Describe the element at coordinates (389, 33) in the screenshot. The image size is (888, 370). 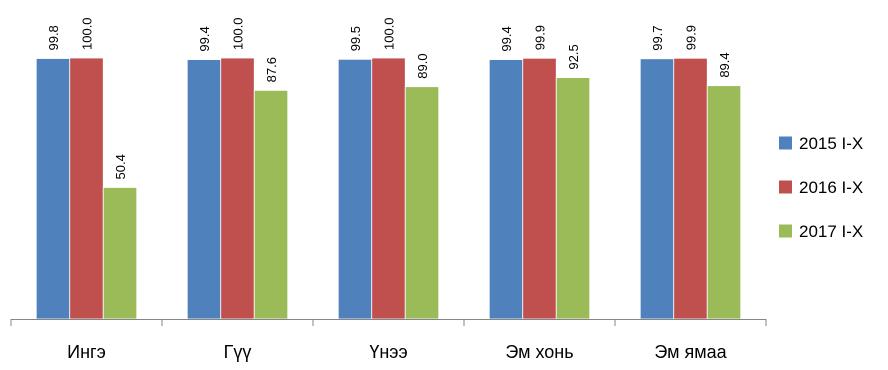
I see `data-label-2-3: 100.0` at that location.